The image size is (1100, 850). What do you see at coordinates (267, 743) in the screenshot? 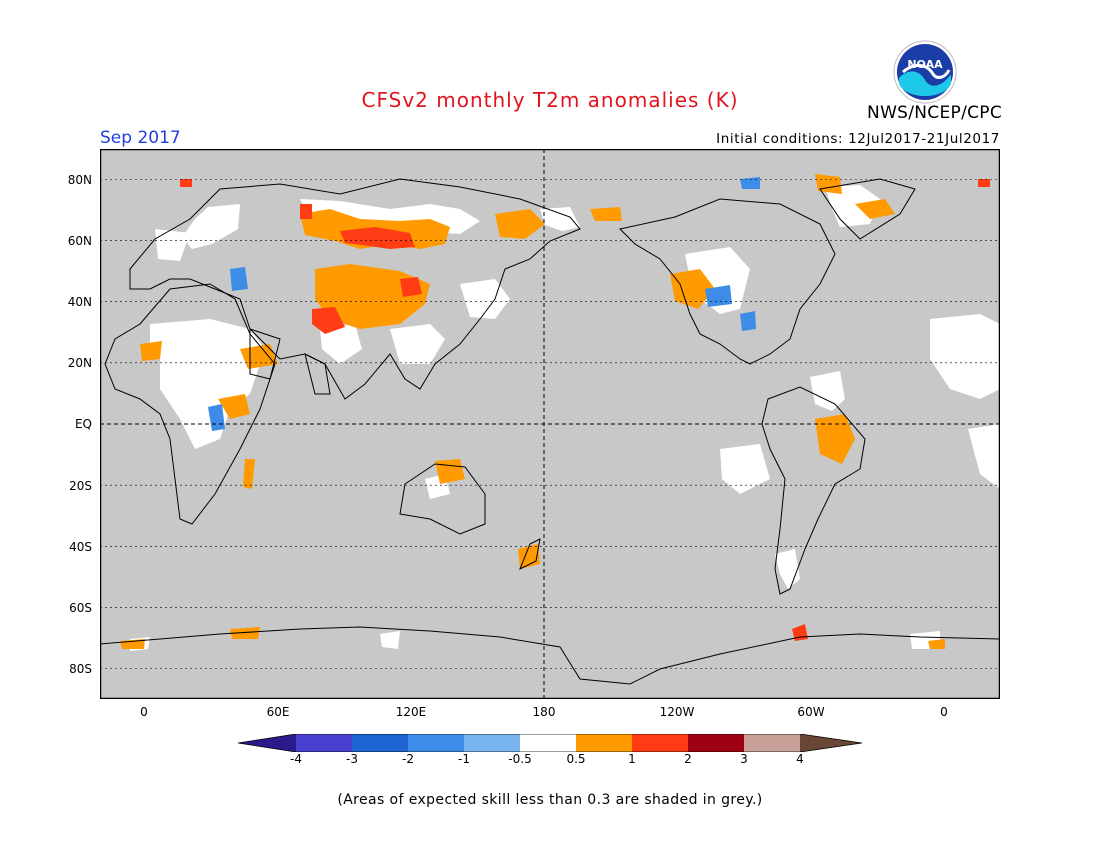
I see `colorbar-left-arrow` at bounding box center [267, 743].